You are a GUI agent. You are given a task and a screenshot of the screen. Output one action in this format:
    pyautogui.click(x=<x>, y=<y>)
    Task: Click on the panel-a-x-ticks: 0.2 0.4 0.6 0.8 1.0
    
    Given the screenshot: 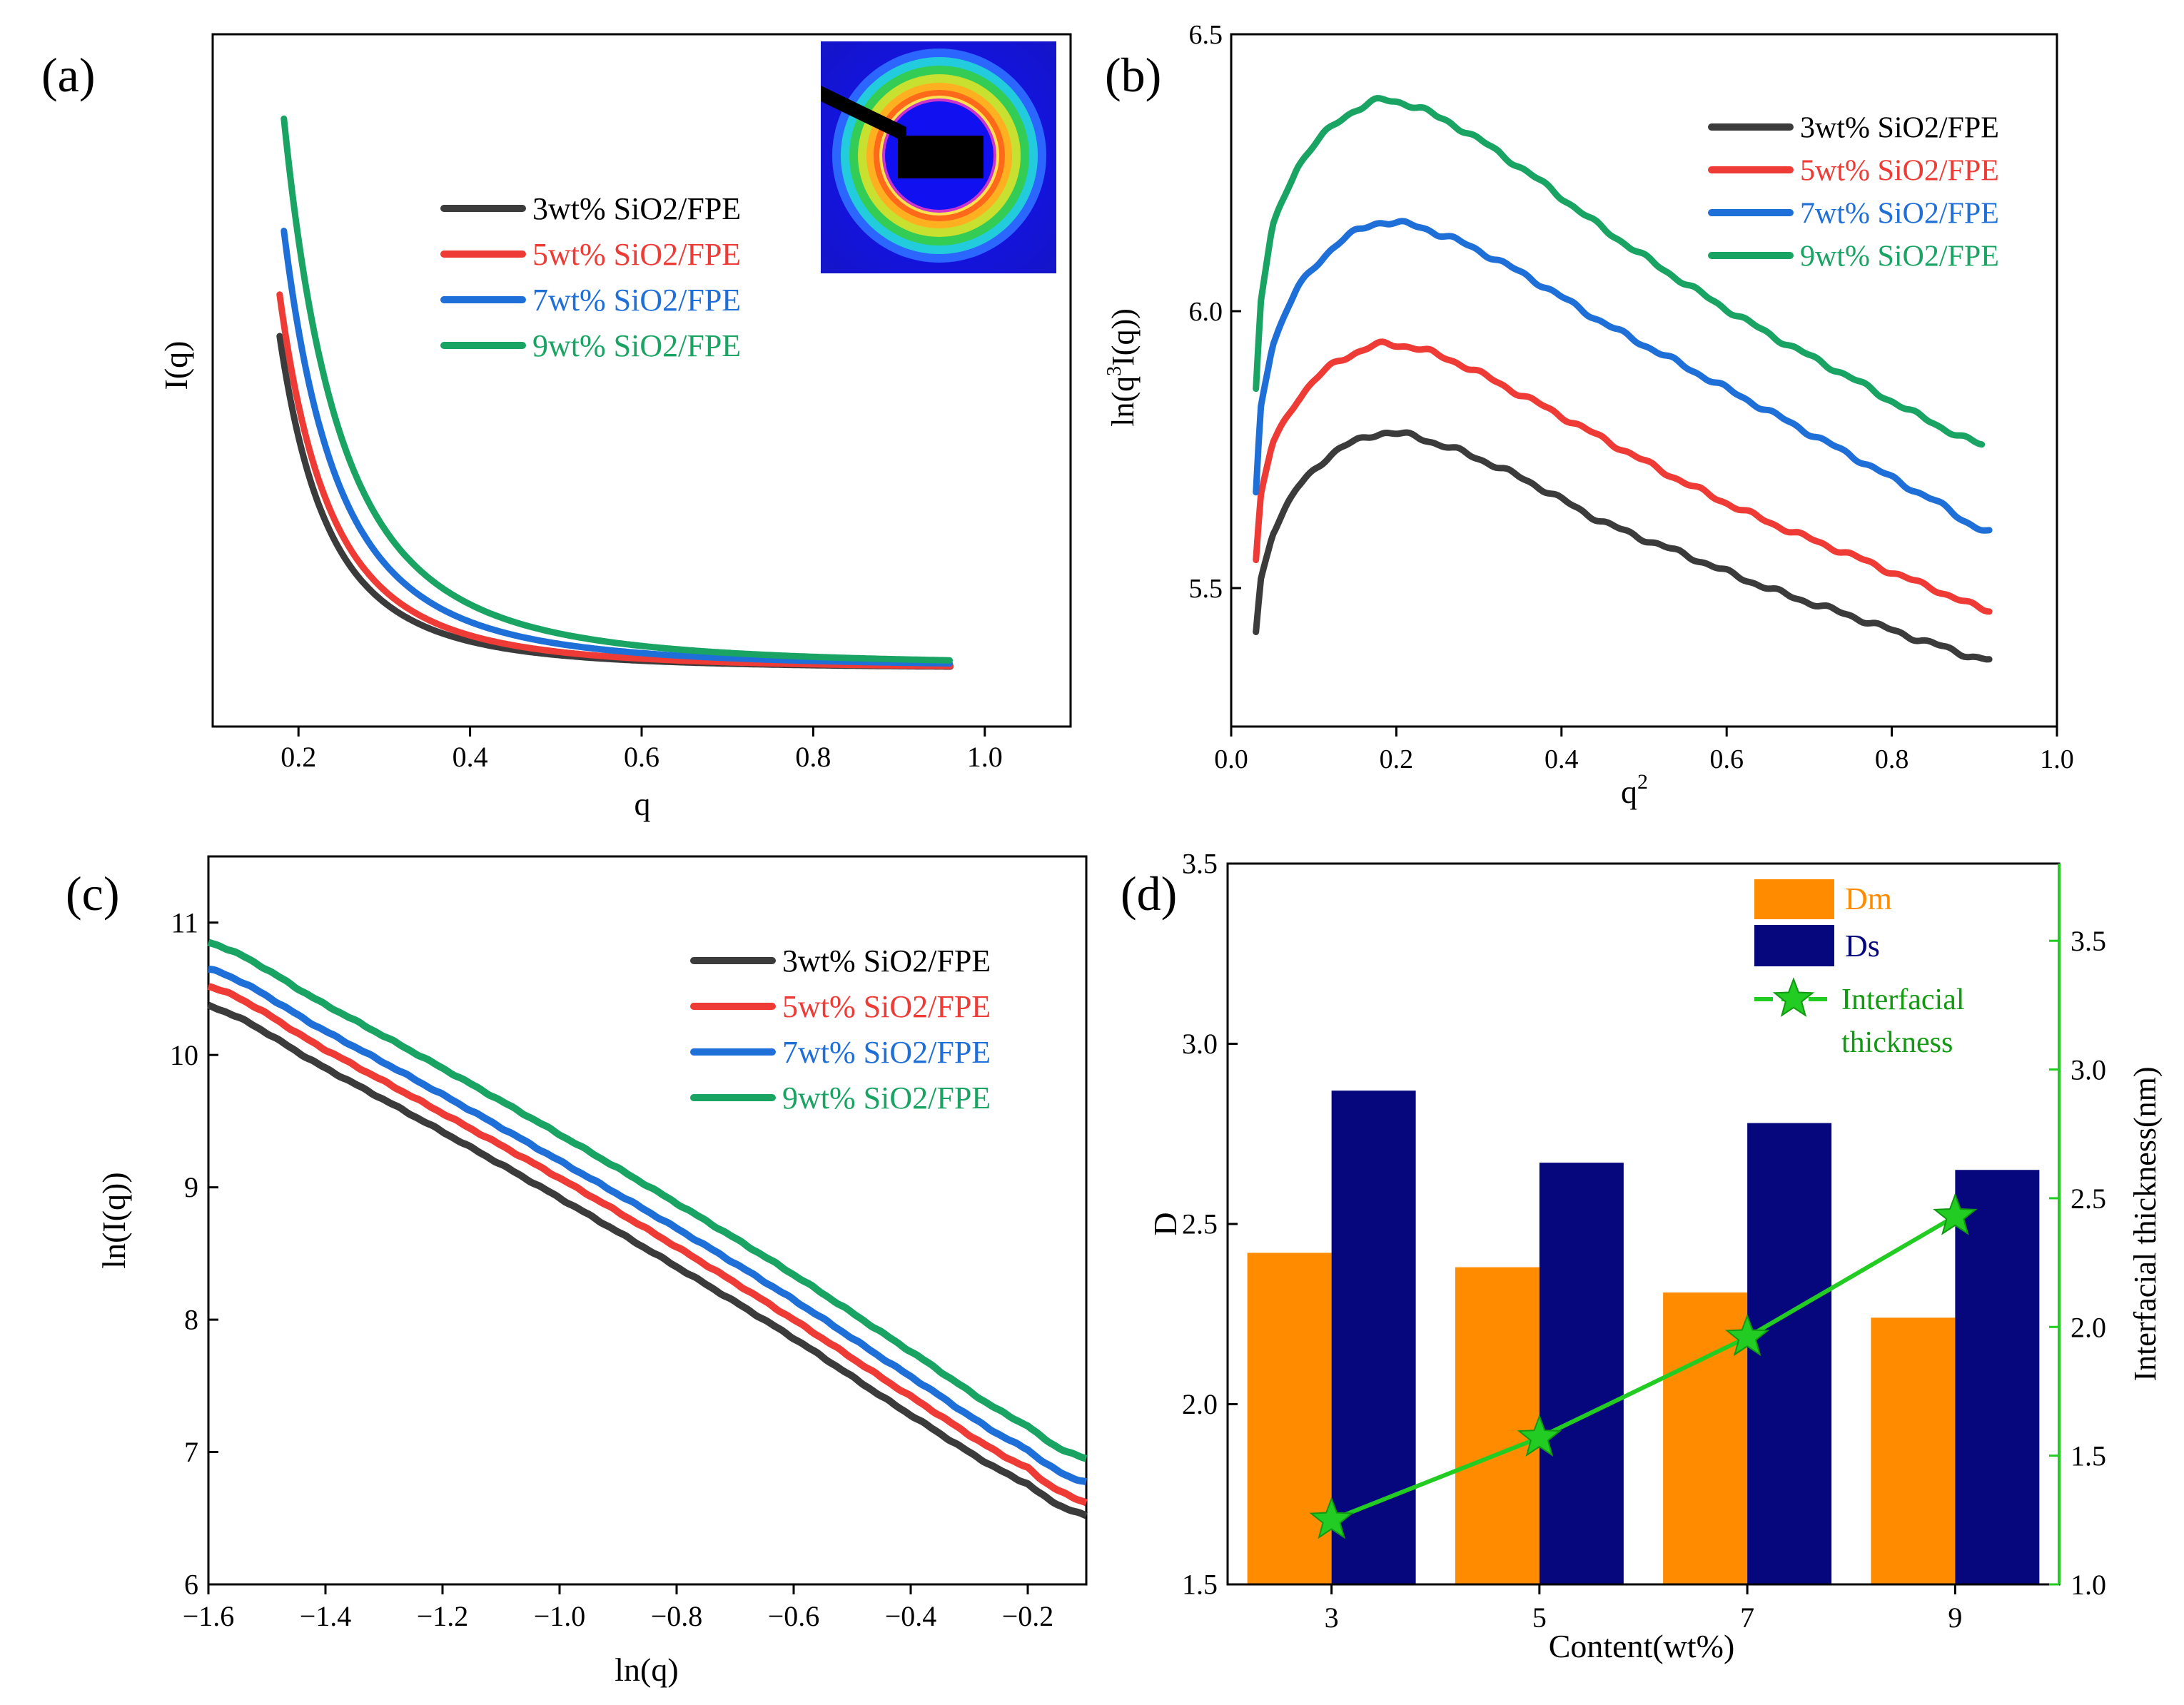 What is the action you would take?
    pyautogui.click(x=641, y=750)
    